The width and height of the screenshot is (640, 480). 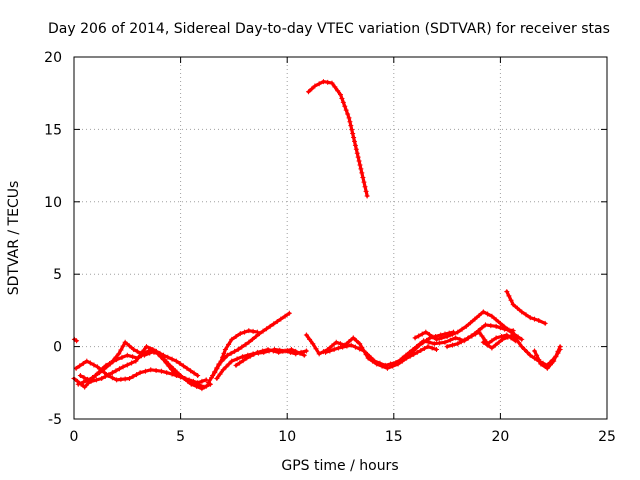 What do you see at coordinates (339, 466) in the screenshot?
I see `x-axis-label: GPS time / hours` at bounding box center [339, 466].